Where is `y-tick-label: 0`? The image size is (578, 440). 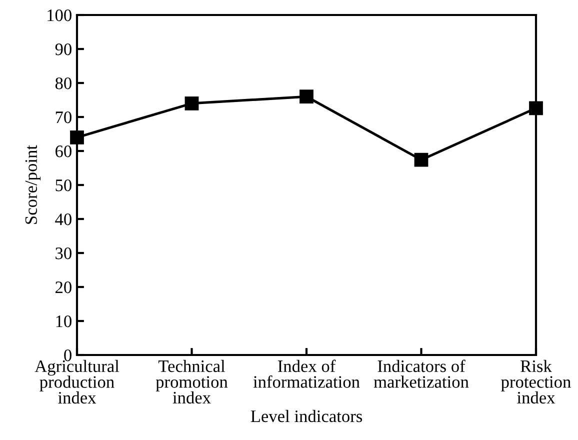 y-tick-label: 0 is located at coordinates (68, 355).